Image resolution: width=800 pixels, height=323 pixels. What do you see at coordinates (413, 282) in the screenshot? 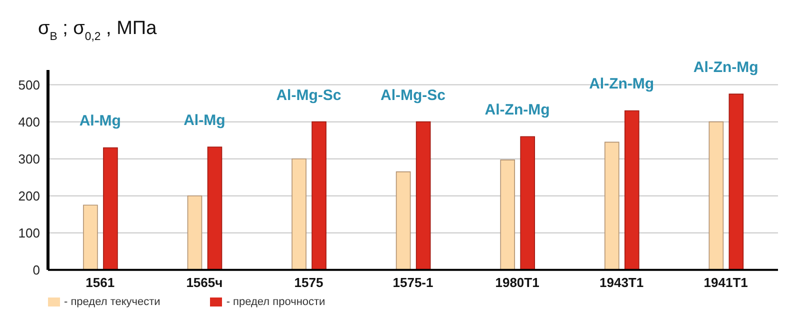
I see `x-tick-label: 1575-1` at bounding box center [413, 282].